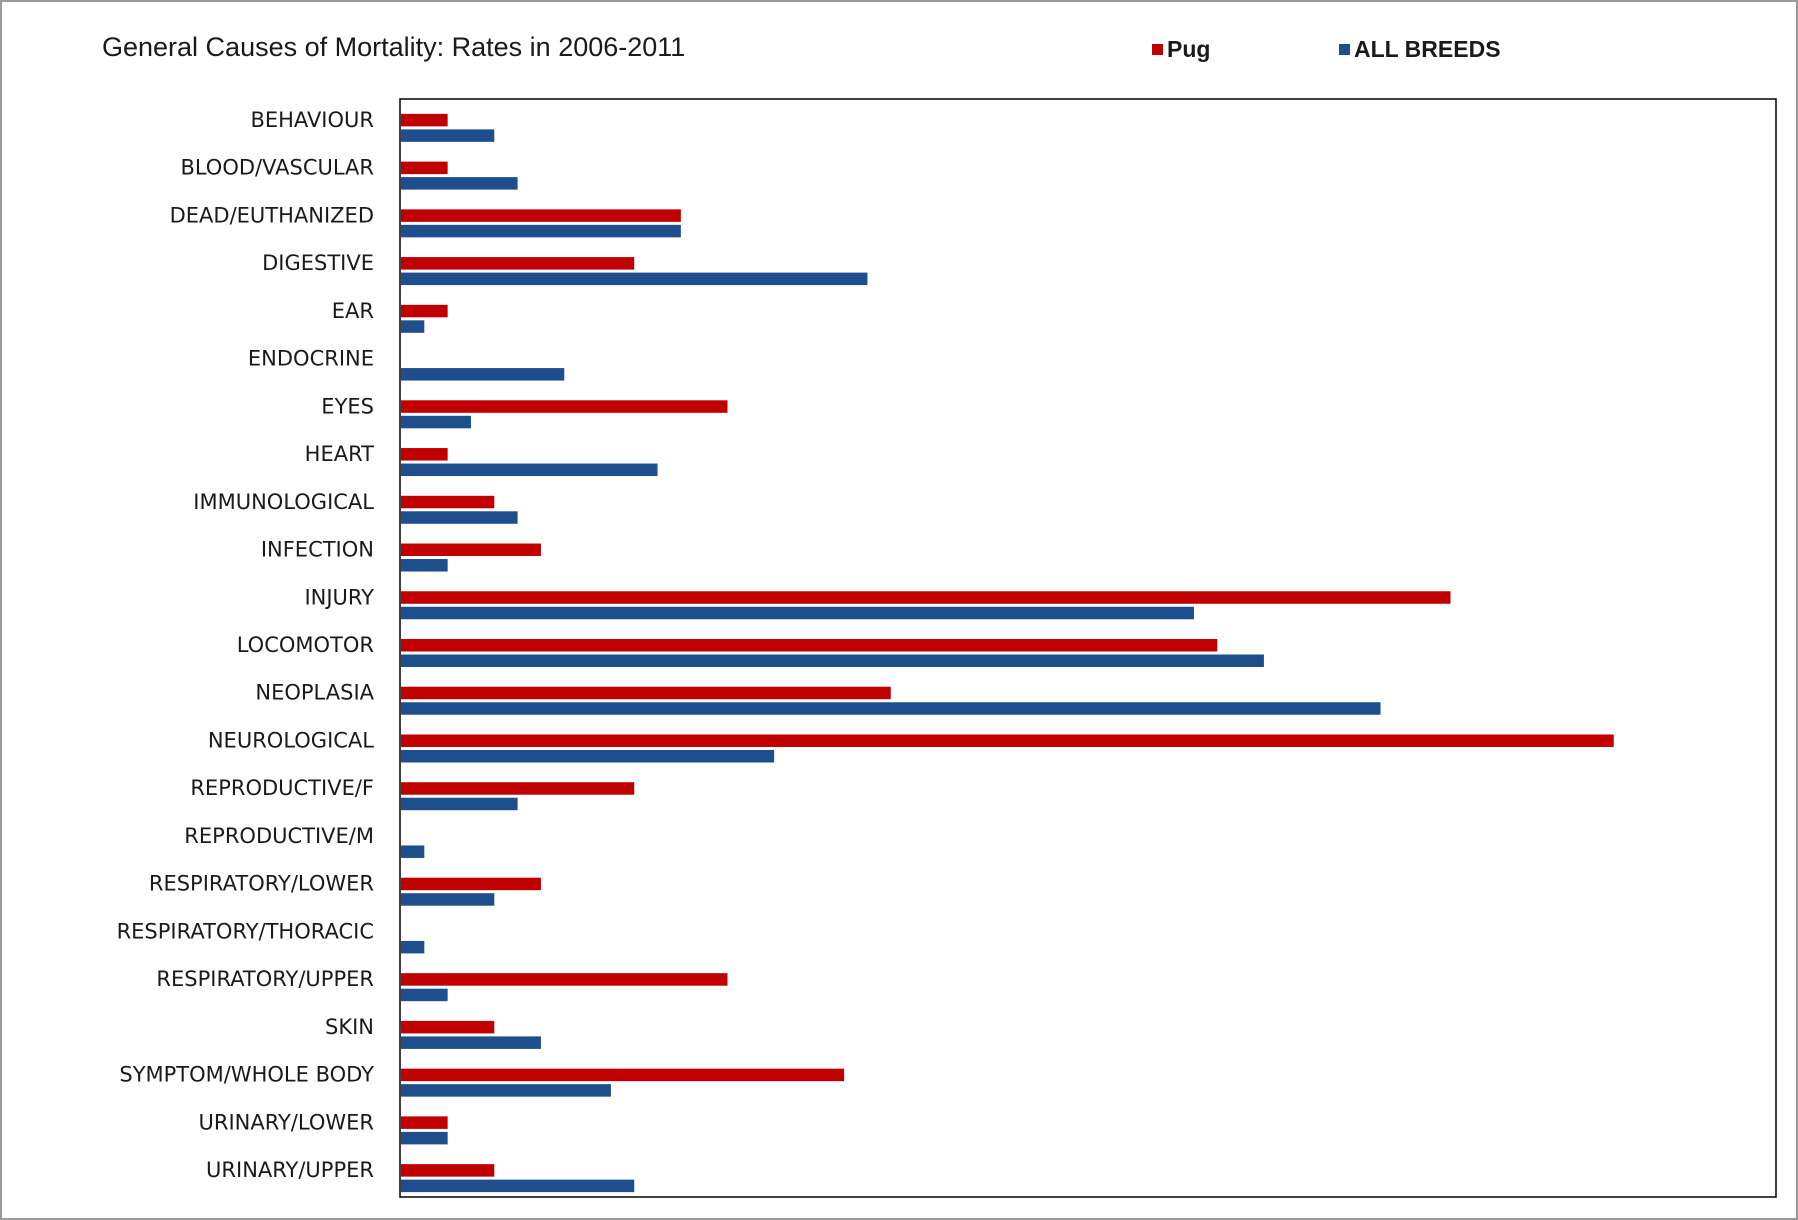 The height and width of the screenshot is (1220, 1798). I want to click on category-label: URINARY/LOWER, so click(287, 1122).